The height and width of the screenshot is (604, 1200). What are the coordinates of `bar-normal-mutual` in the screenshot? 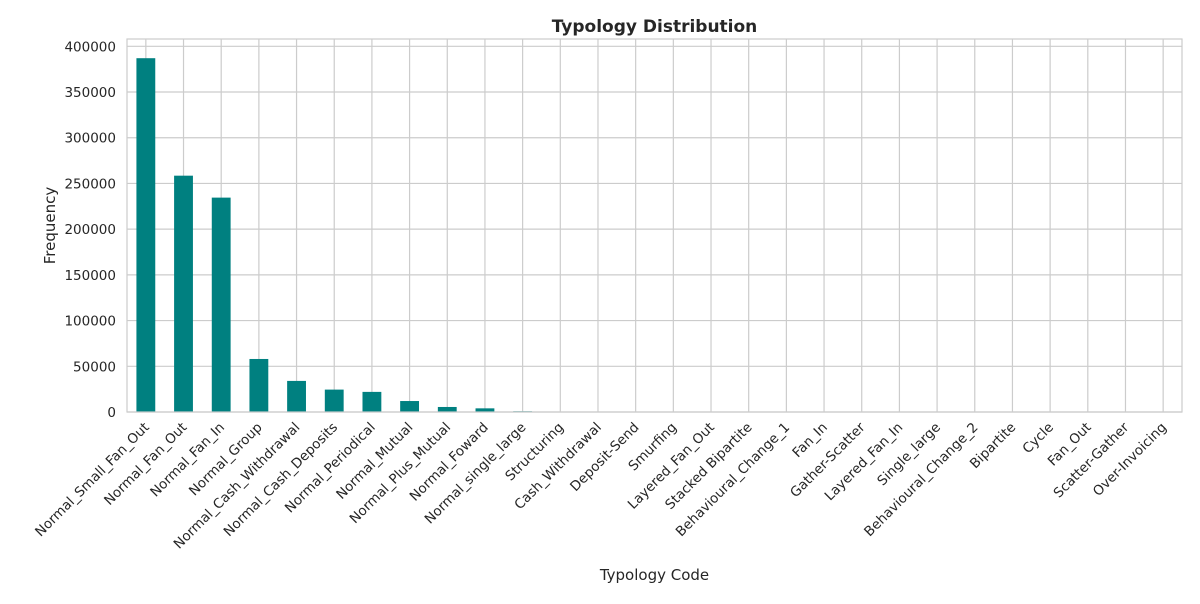 It's located at (409, 406).